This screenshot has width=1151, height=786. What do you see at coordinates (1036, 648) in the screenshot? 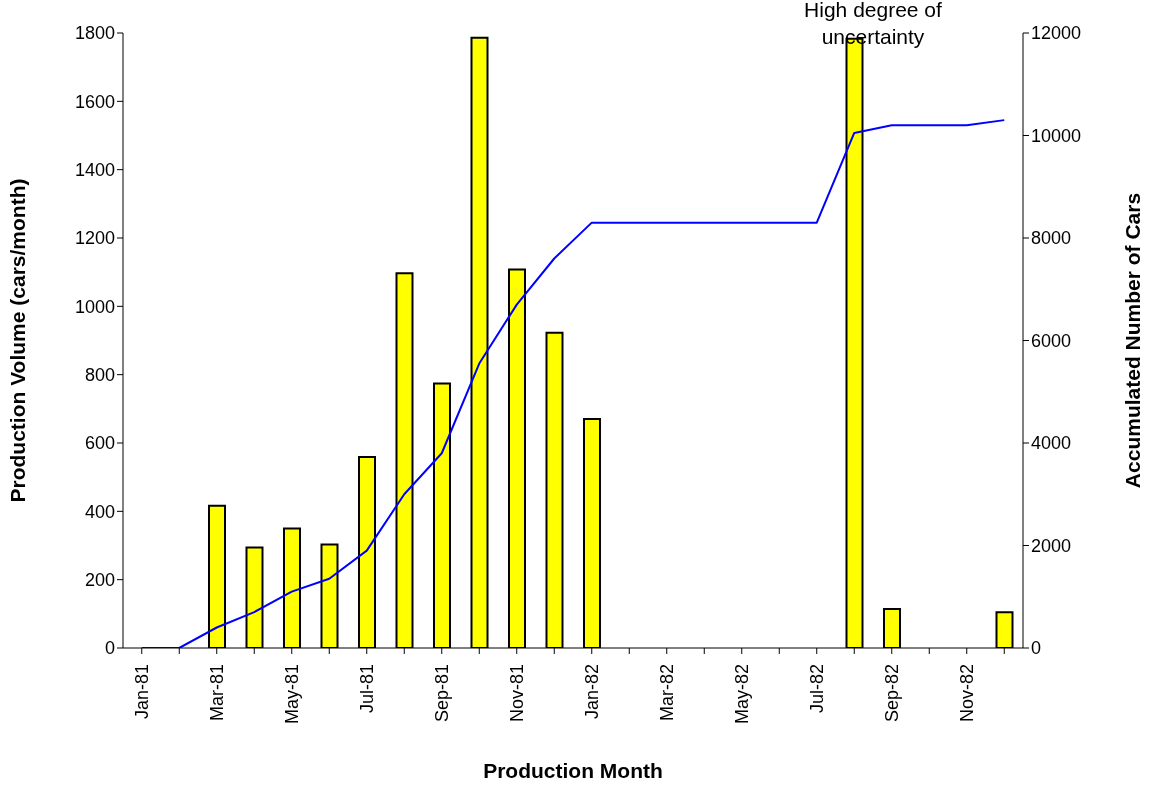
I see `y2-tick-label: 0` at bounding box center [1036, 648].